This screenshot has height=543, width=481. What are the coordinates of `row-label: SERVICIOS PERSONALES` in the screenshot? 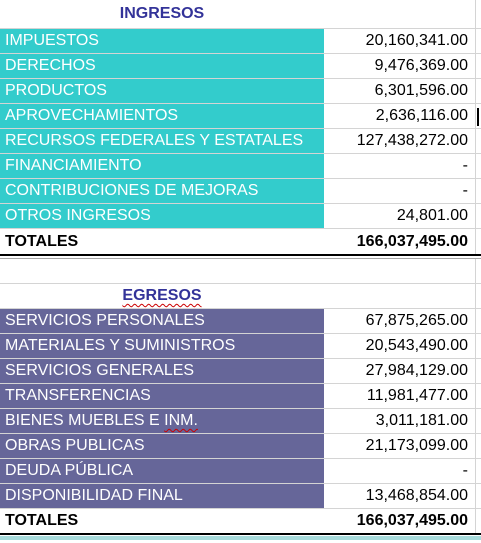 It's located at (162, 321).